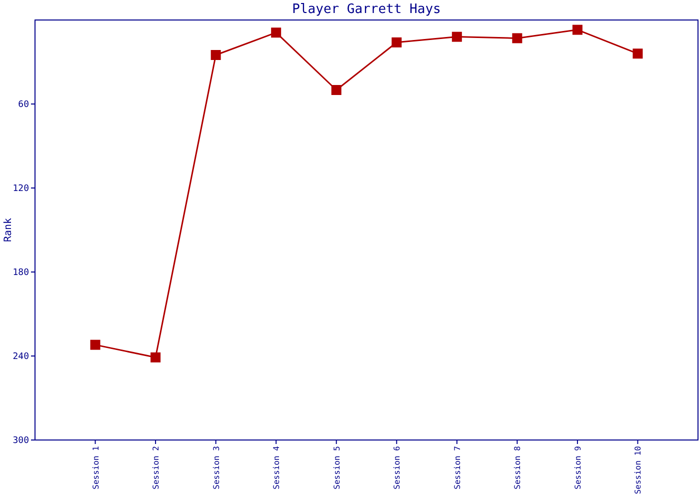 The height and width of the screenshot is (500, 700). I want to click on y-tick-label: 120, so click(20, 189).